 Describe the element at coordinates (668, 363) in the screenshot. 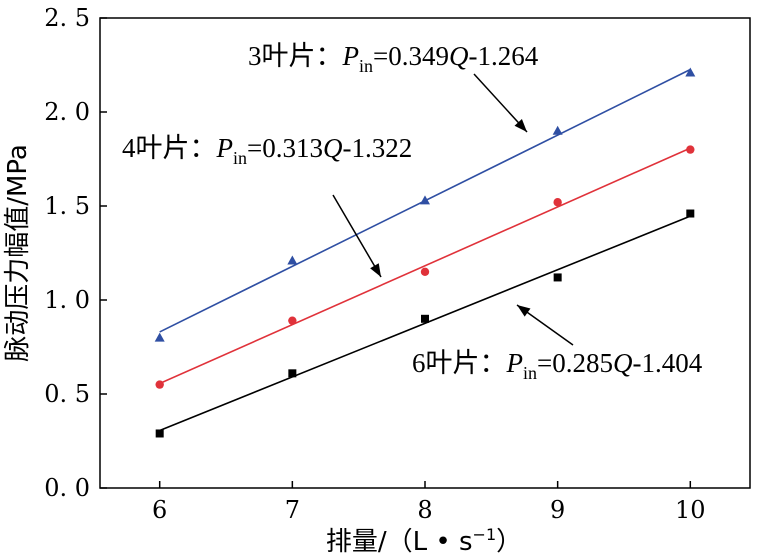

I see `equation-intercept: -1.404` at that location.